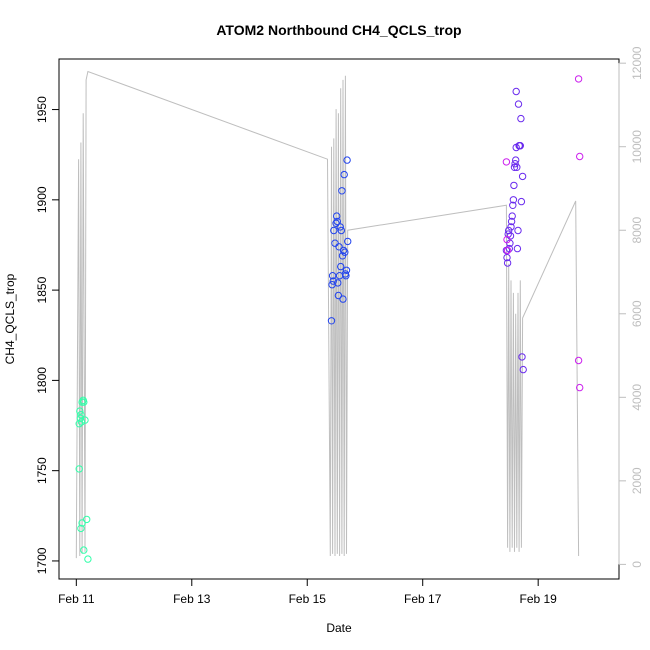  I want to click on y-axis: 1700 1750 1800 1850 1900 1950, so click(47, 335).